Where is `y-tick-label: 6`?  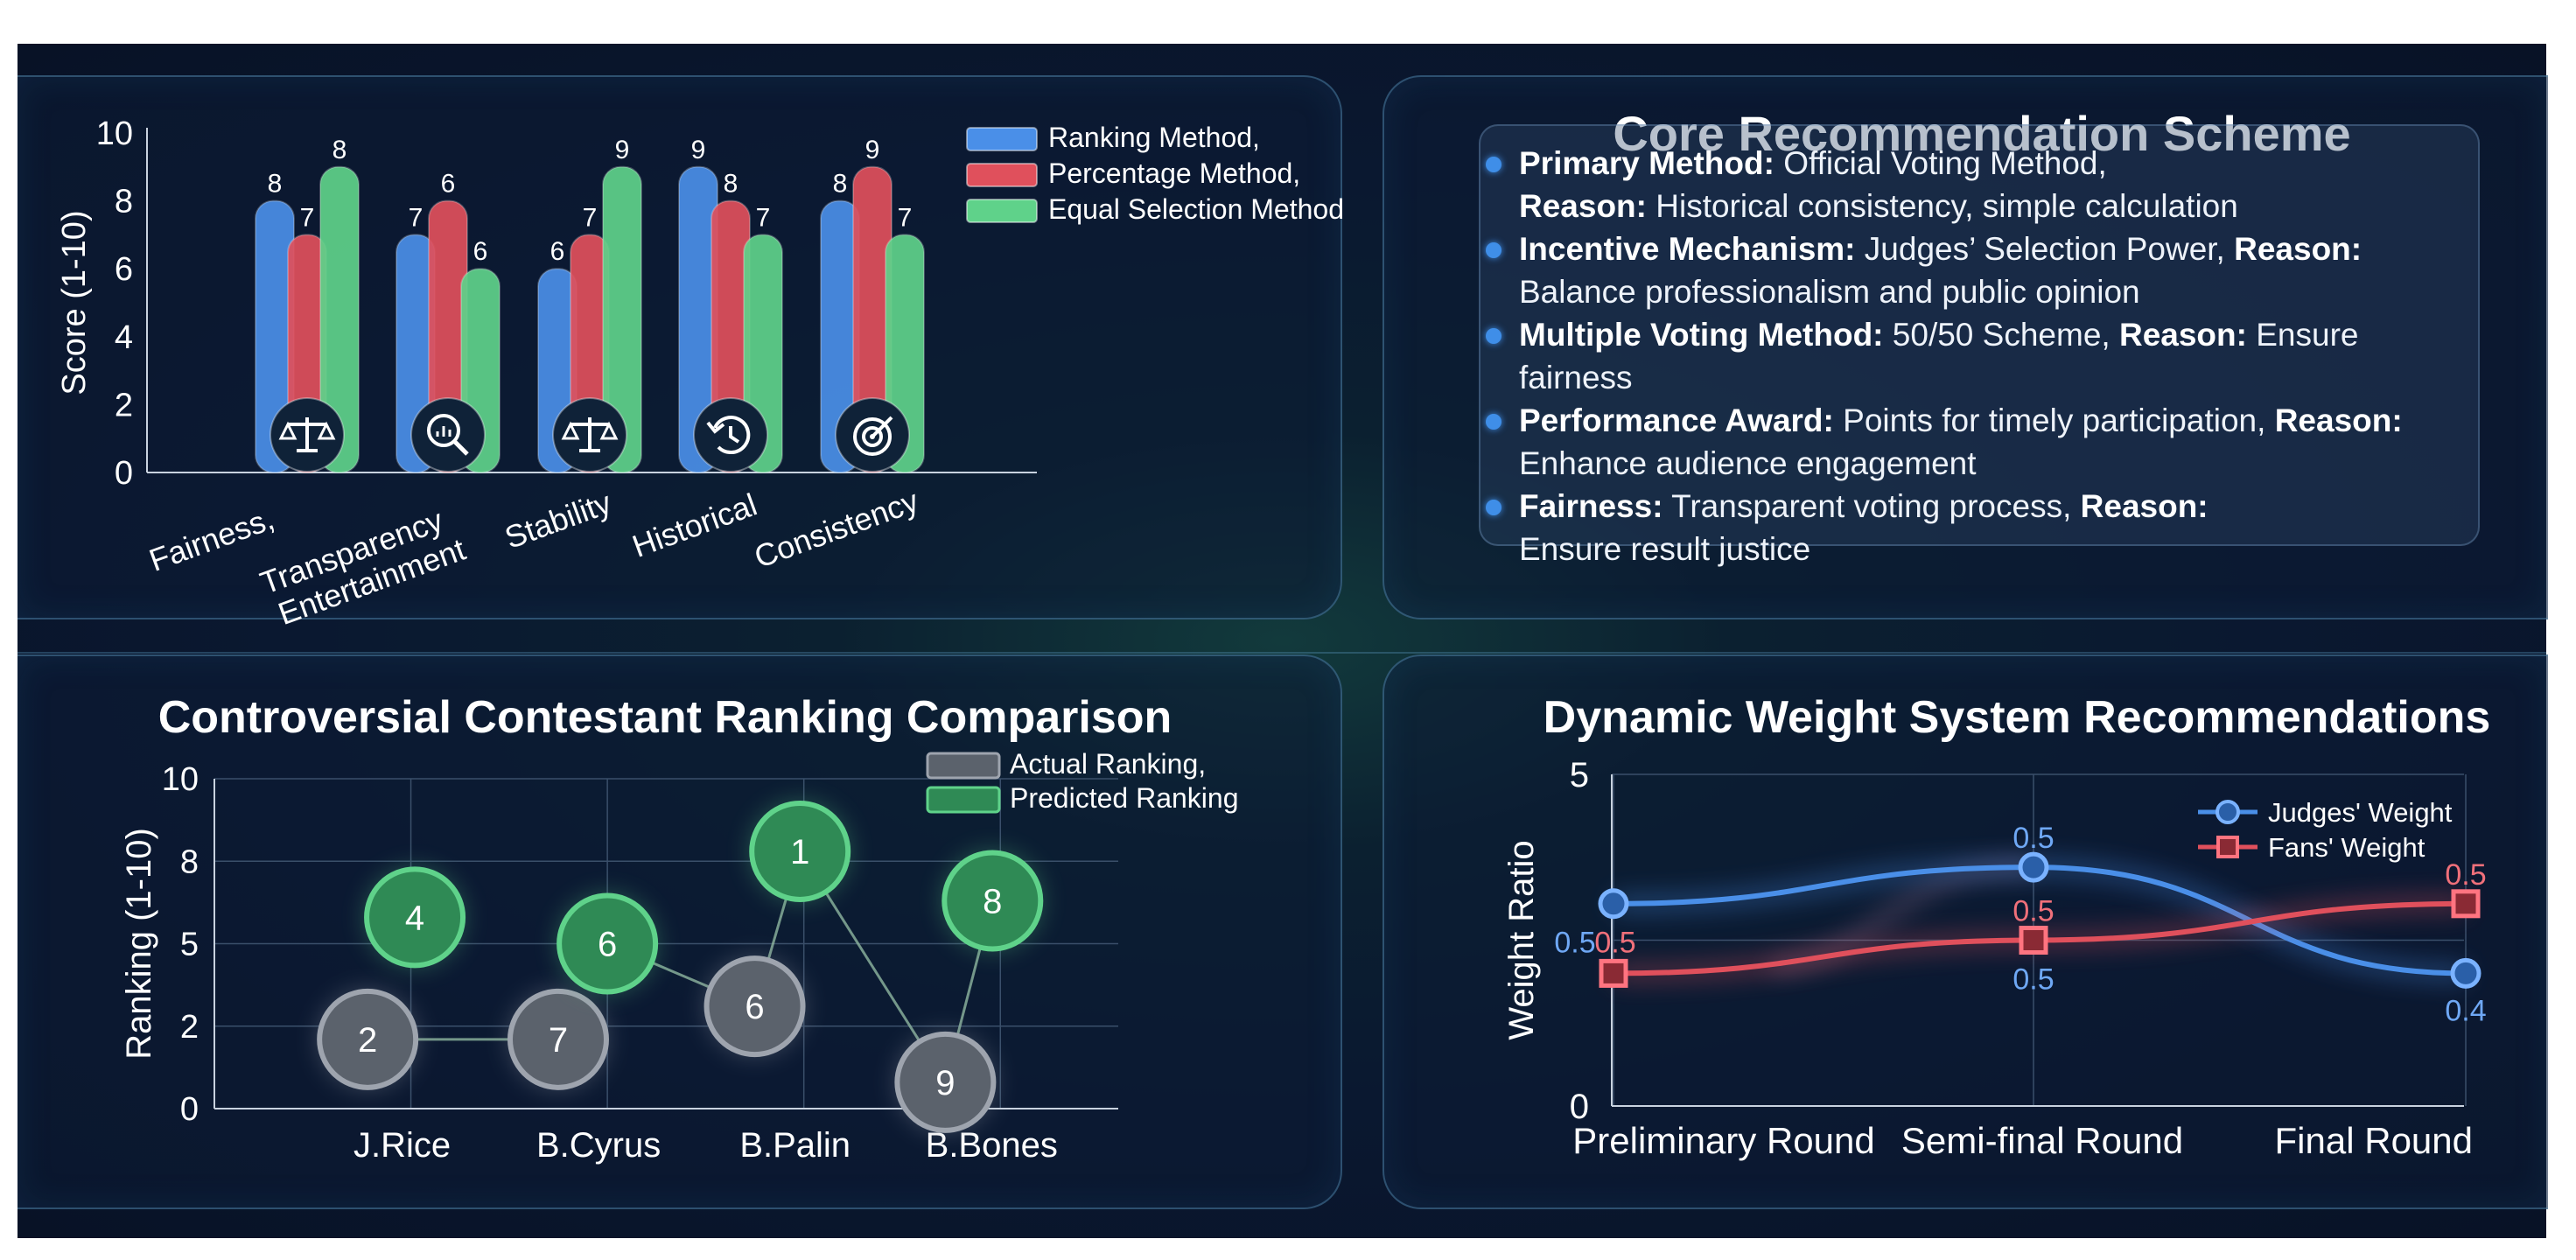 y-tick-label: 6 is located at coordinates (124, 269).